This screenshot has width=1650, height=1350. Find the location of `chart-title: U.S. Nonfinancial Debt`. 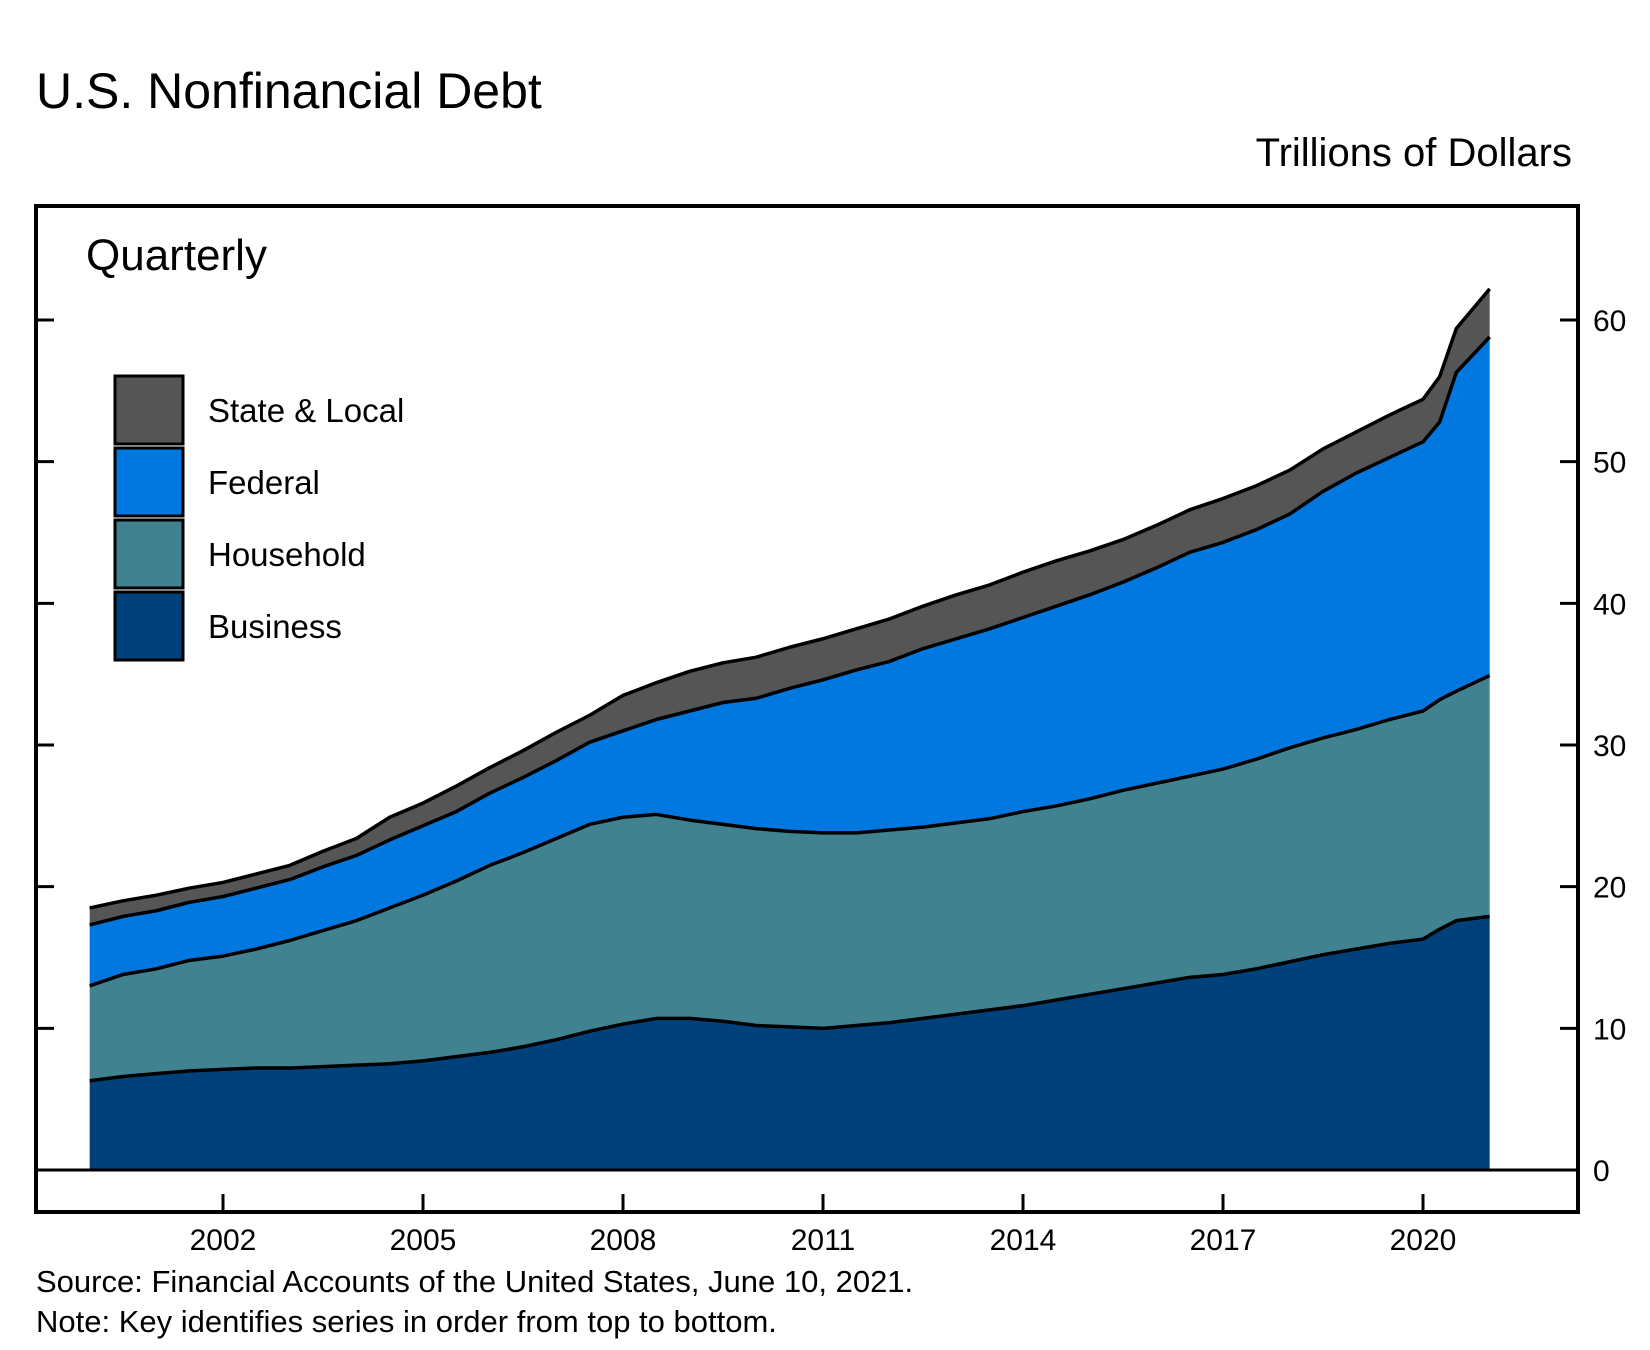

chart-title: U.S. Nonfinancial Debt is located at coordinates (289, 91).